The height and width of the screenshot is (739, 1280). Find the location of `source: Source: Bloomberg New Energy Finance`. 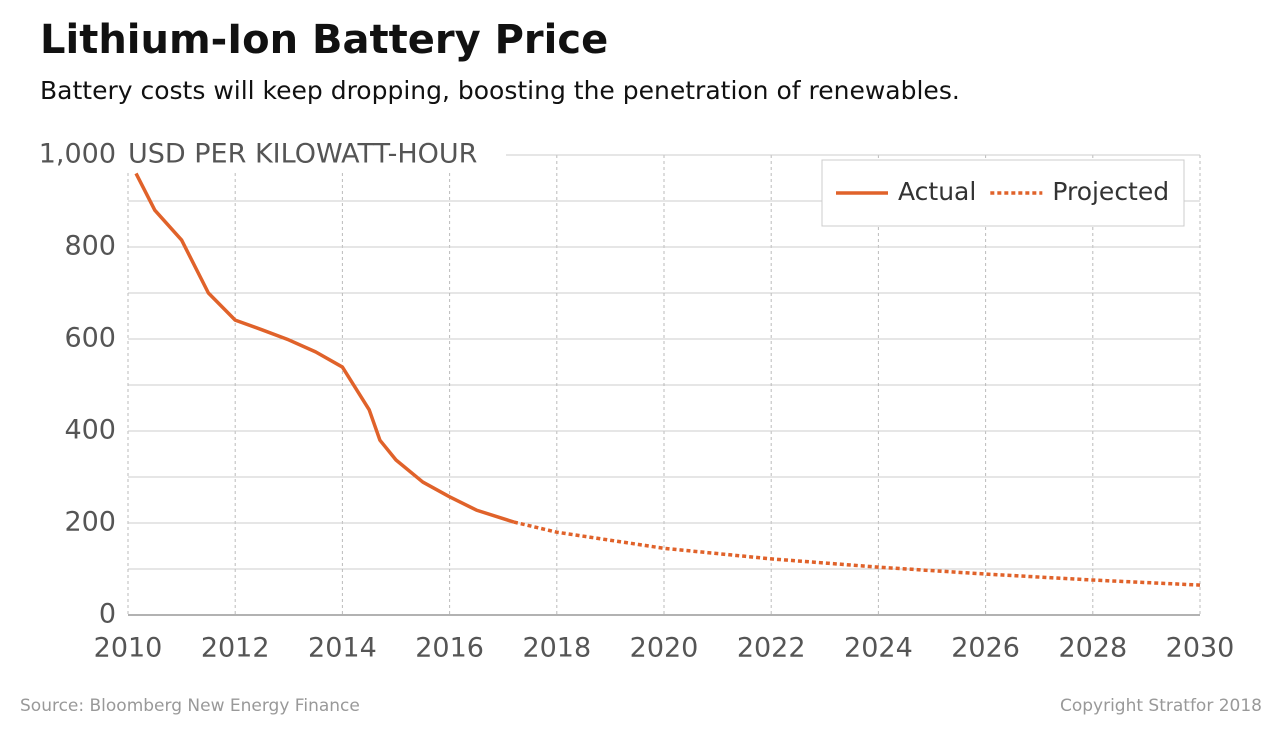

source: Source: Bloomberg New Energy Finance is located at coordinates (190, 706).